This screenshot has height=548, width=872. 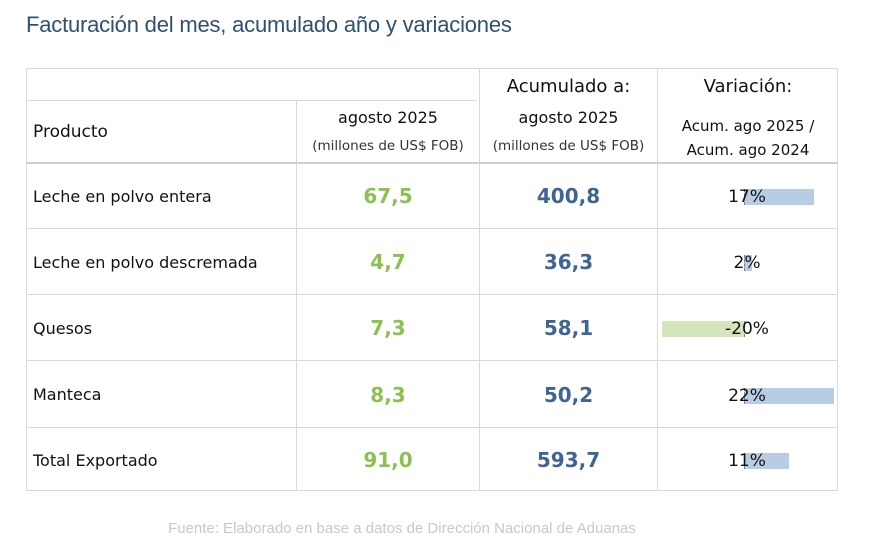 I want to click on row-variation: 11%, so click(x=748, y=460).